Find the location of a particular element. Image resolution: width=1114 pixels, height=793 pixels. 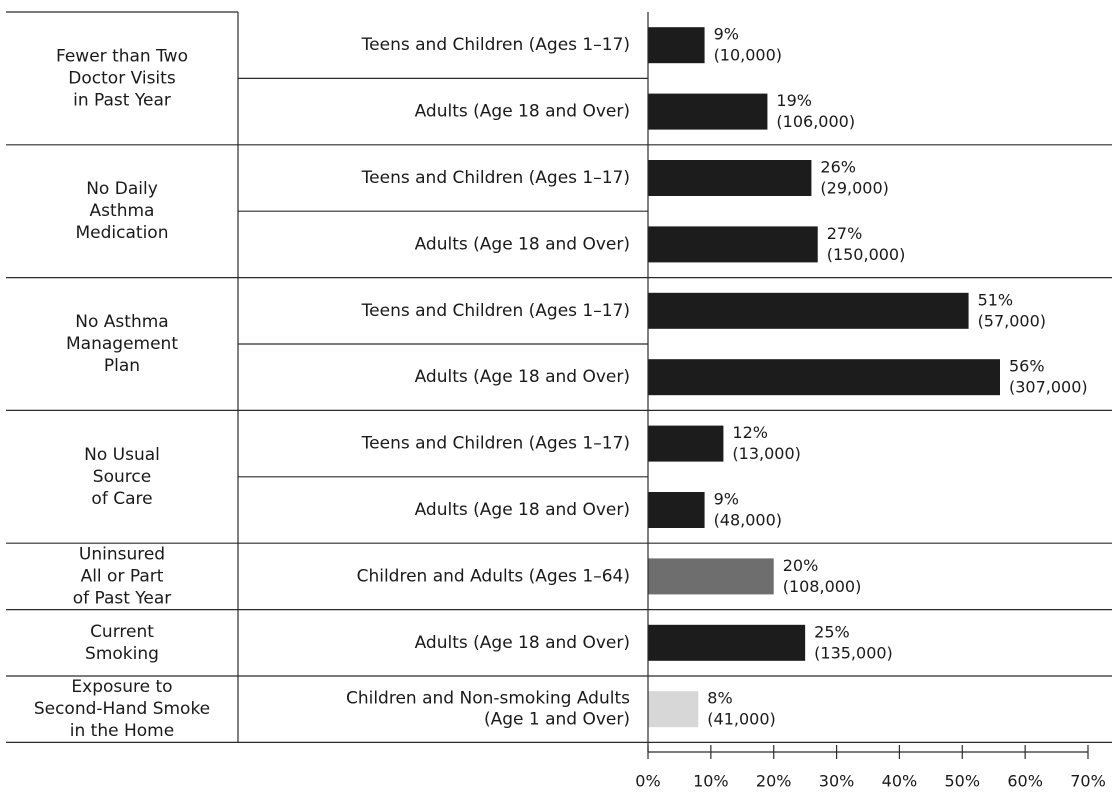

subgroup-label: Children and Adults (Ages 1–64) is located at coordinates (493, 576).